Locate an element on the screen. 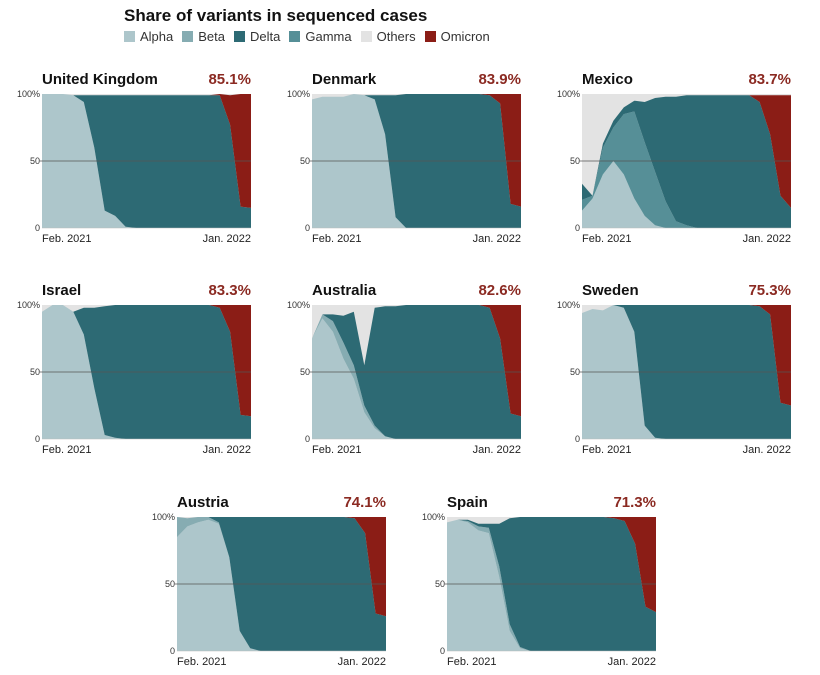 This screenshot has width=820, height=675. panel-title: Spain is located at coordinates (467, 502).